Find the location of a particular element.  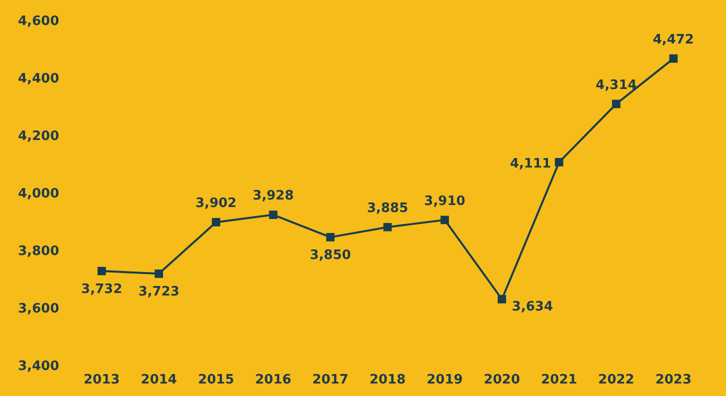

y-tick-label: 4,200 is located at coordinates (39, 136).